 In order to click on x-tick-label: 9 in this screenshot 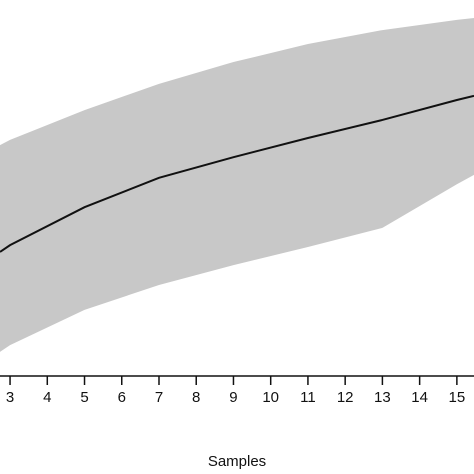, I will do `click(233, 397)`.